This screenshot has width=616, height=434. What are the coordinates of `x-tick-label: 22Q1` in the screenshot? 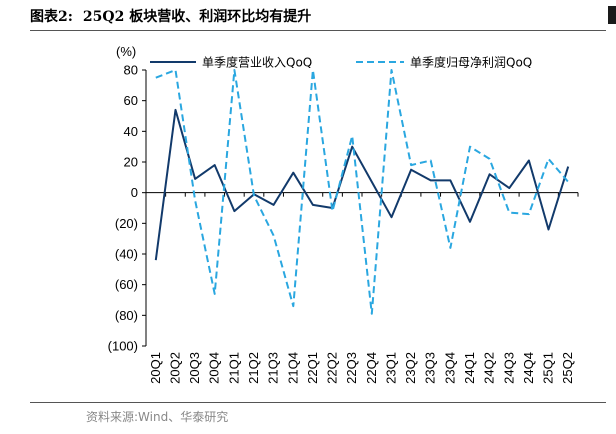 It's located at (312, 368).